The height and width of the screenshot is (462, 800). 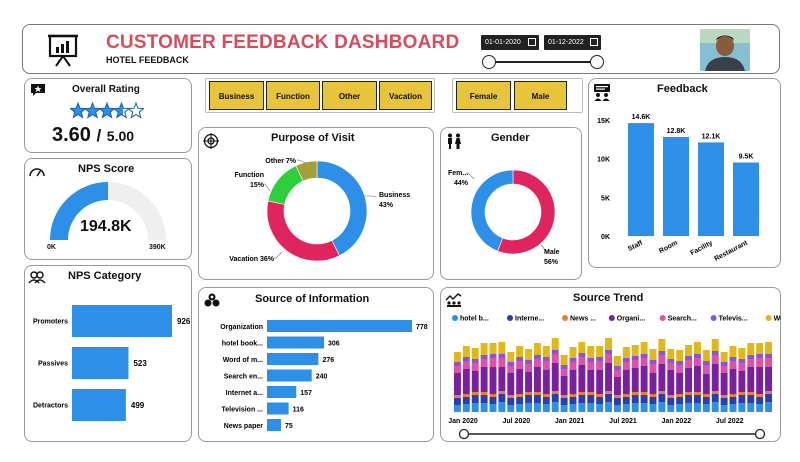 What do you see at coordinates (236, 95) in the screenshot?
I see `filter-business-button: Business` at bounding box center [236, 95].